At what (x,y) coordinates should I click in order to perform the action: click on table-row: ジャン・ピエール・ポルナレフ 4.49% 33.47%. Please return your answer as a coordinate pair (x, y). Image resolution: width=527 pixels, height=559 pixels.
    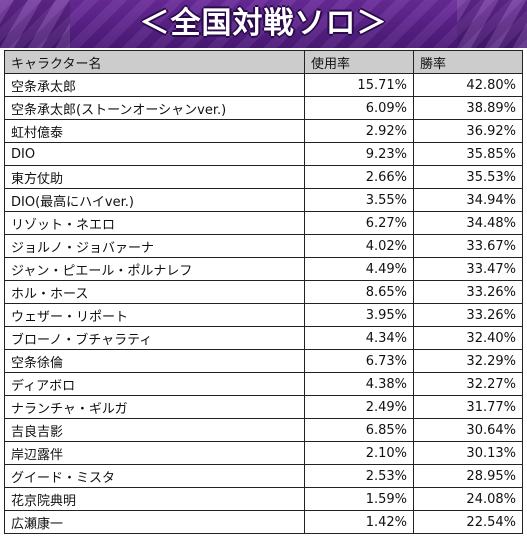
    Looking at the image, I should click on (263, 269).